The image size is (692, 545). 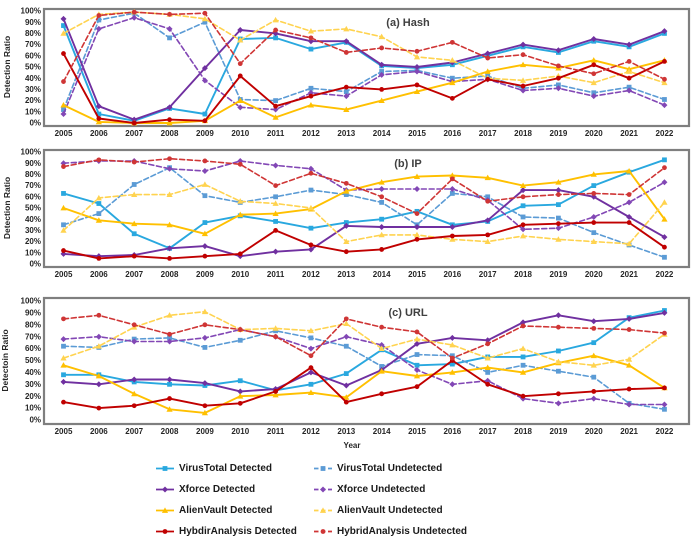 What do you see at coordinates (407, 313) in the screenshot?
I see `panel-title: (c) URL` at bounding box center [407, 313].